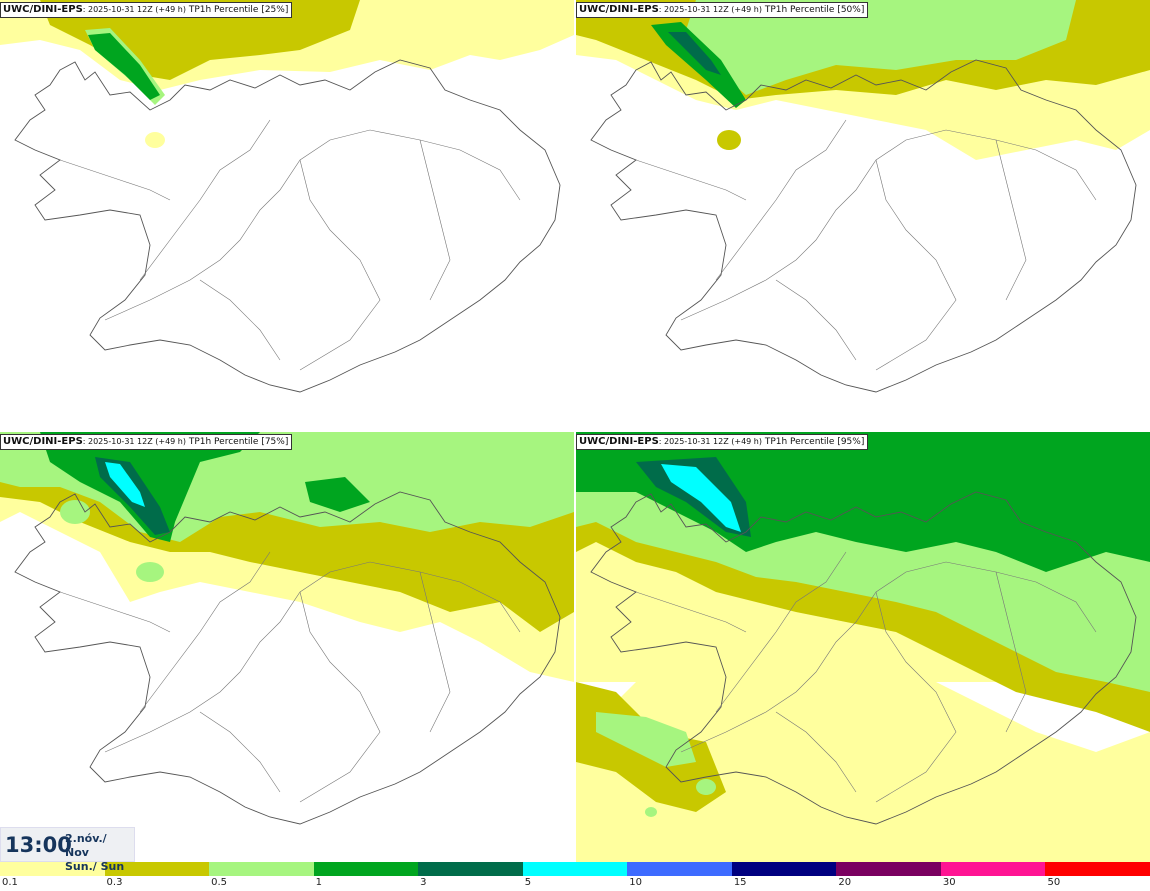 The width and height of the screenshot is (1150, 891). Describe the element at coordinates (845, 882) in the screenshot. I see `legend-label: 20` at that location.